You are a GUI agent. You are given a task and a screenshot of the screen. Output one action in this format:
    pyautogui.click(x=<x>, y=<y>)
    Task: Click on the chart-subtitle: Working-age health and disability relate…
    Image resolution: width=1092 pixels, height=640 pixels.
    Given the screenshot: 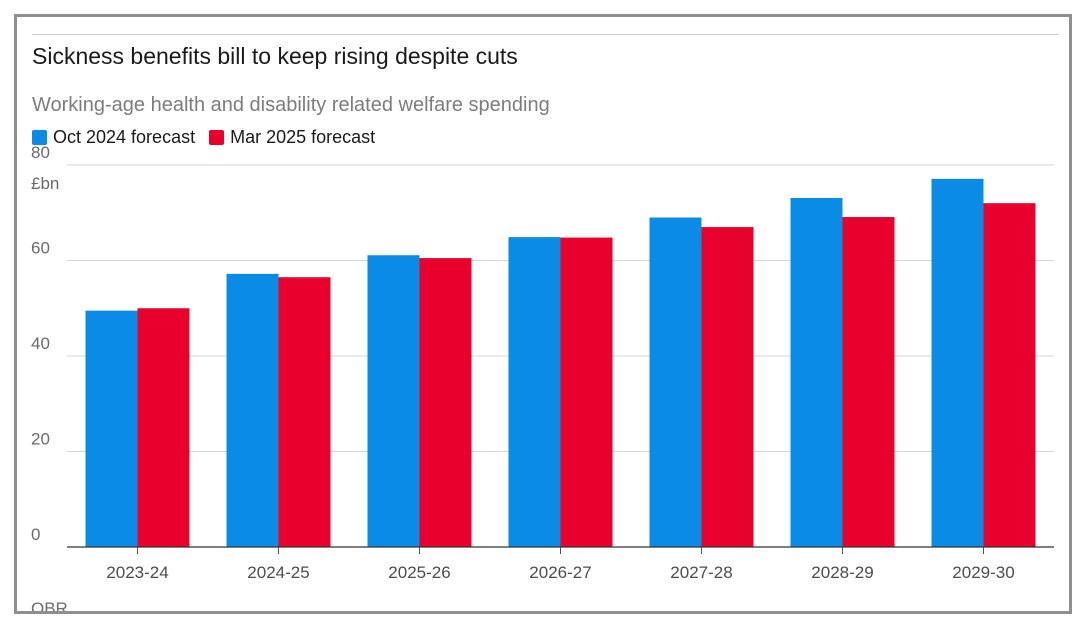 What is the action you would take?
    pyautogui.click(x=291, y=105)
    